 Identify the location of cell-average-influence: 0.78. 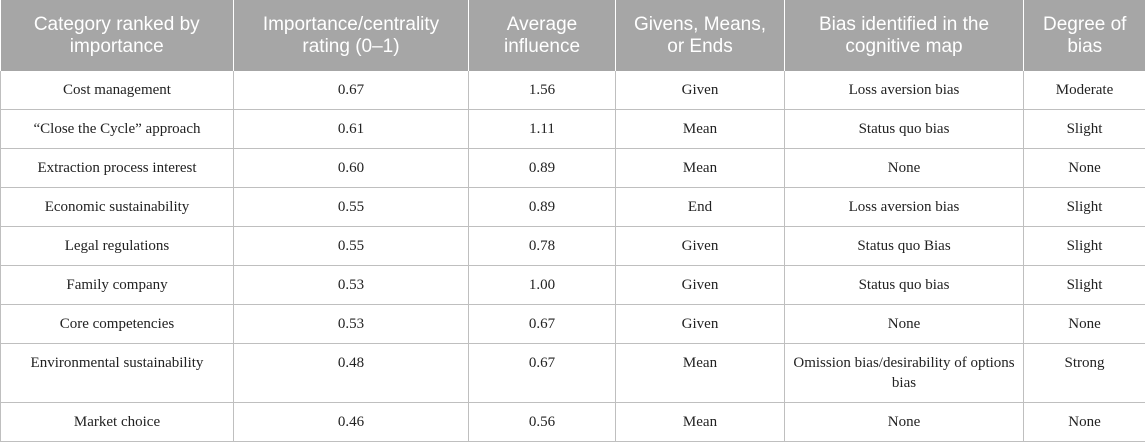
(542, 246).